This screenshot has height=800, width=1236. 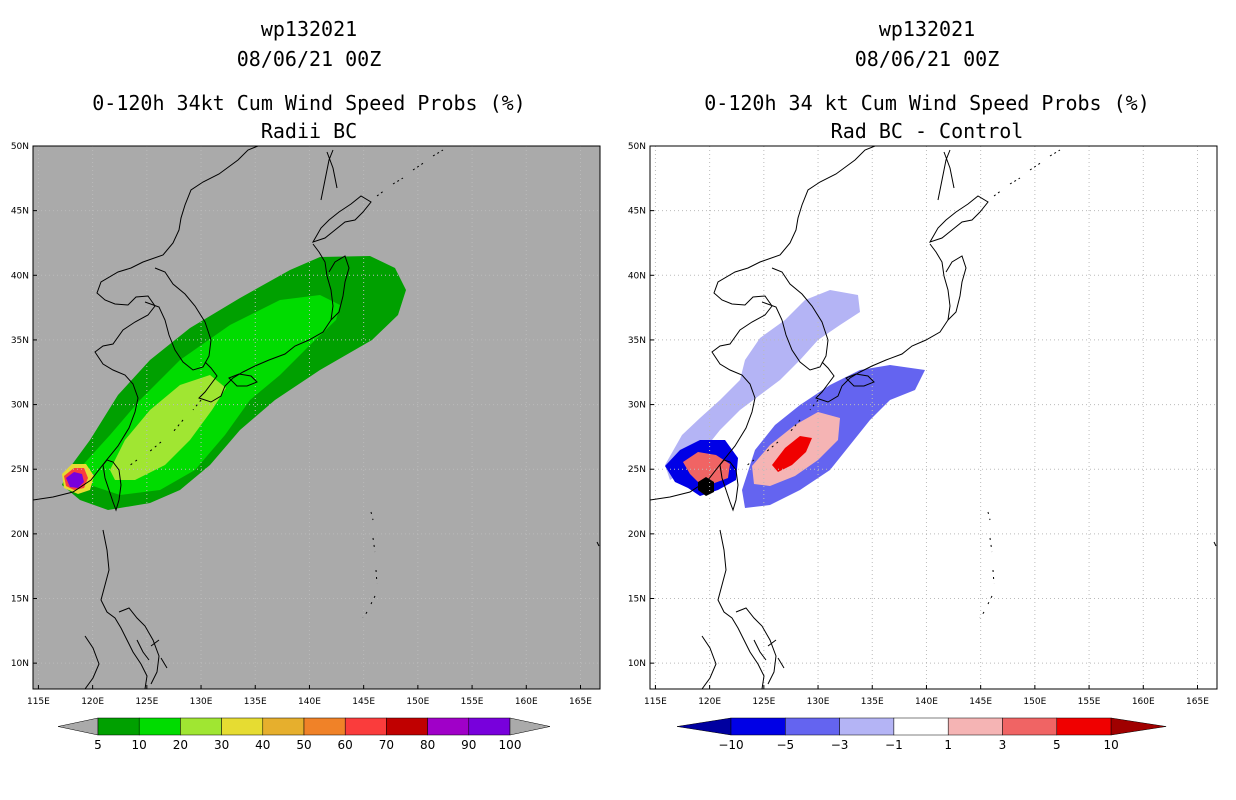 What do you see at coordinates (894, 745) in the screenshot?
I see `colorbar-label: −1` at bounding box center [894, 745].